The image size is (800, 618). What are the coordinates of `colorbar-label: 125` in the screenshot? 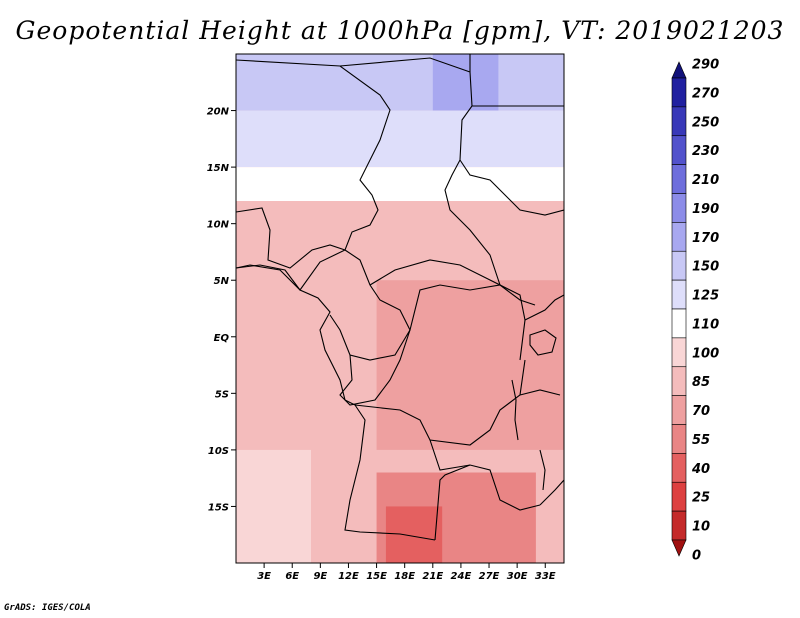 It's located at (705, 296).